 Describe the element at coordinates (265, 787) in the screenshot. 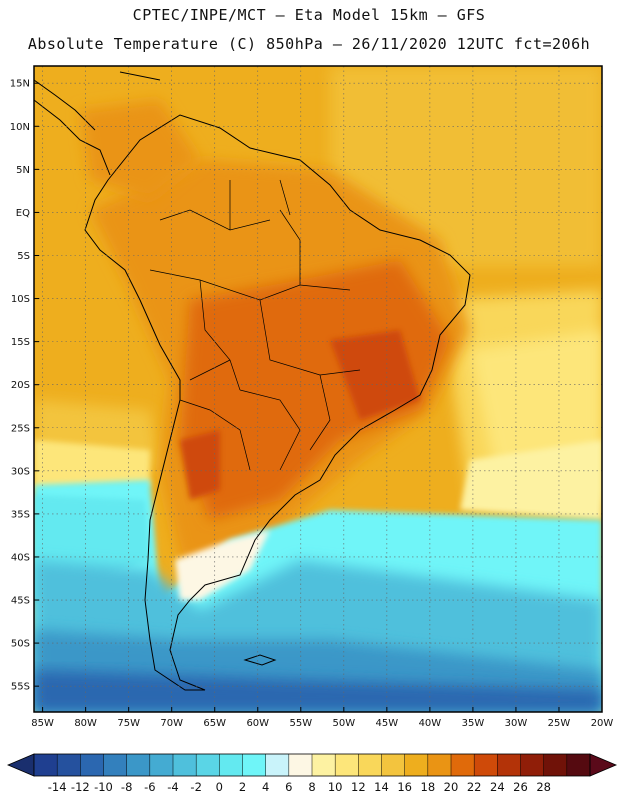

I see `colorbar-label: 4` at that location.